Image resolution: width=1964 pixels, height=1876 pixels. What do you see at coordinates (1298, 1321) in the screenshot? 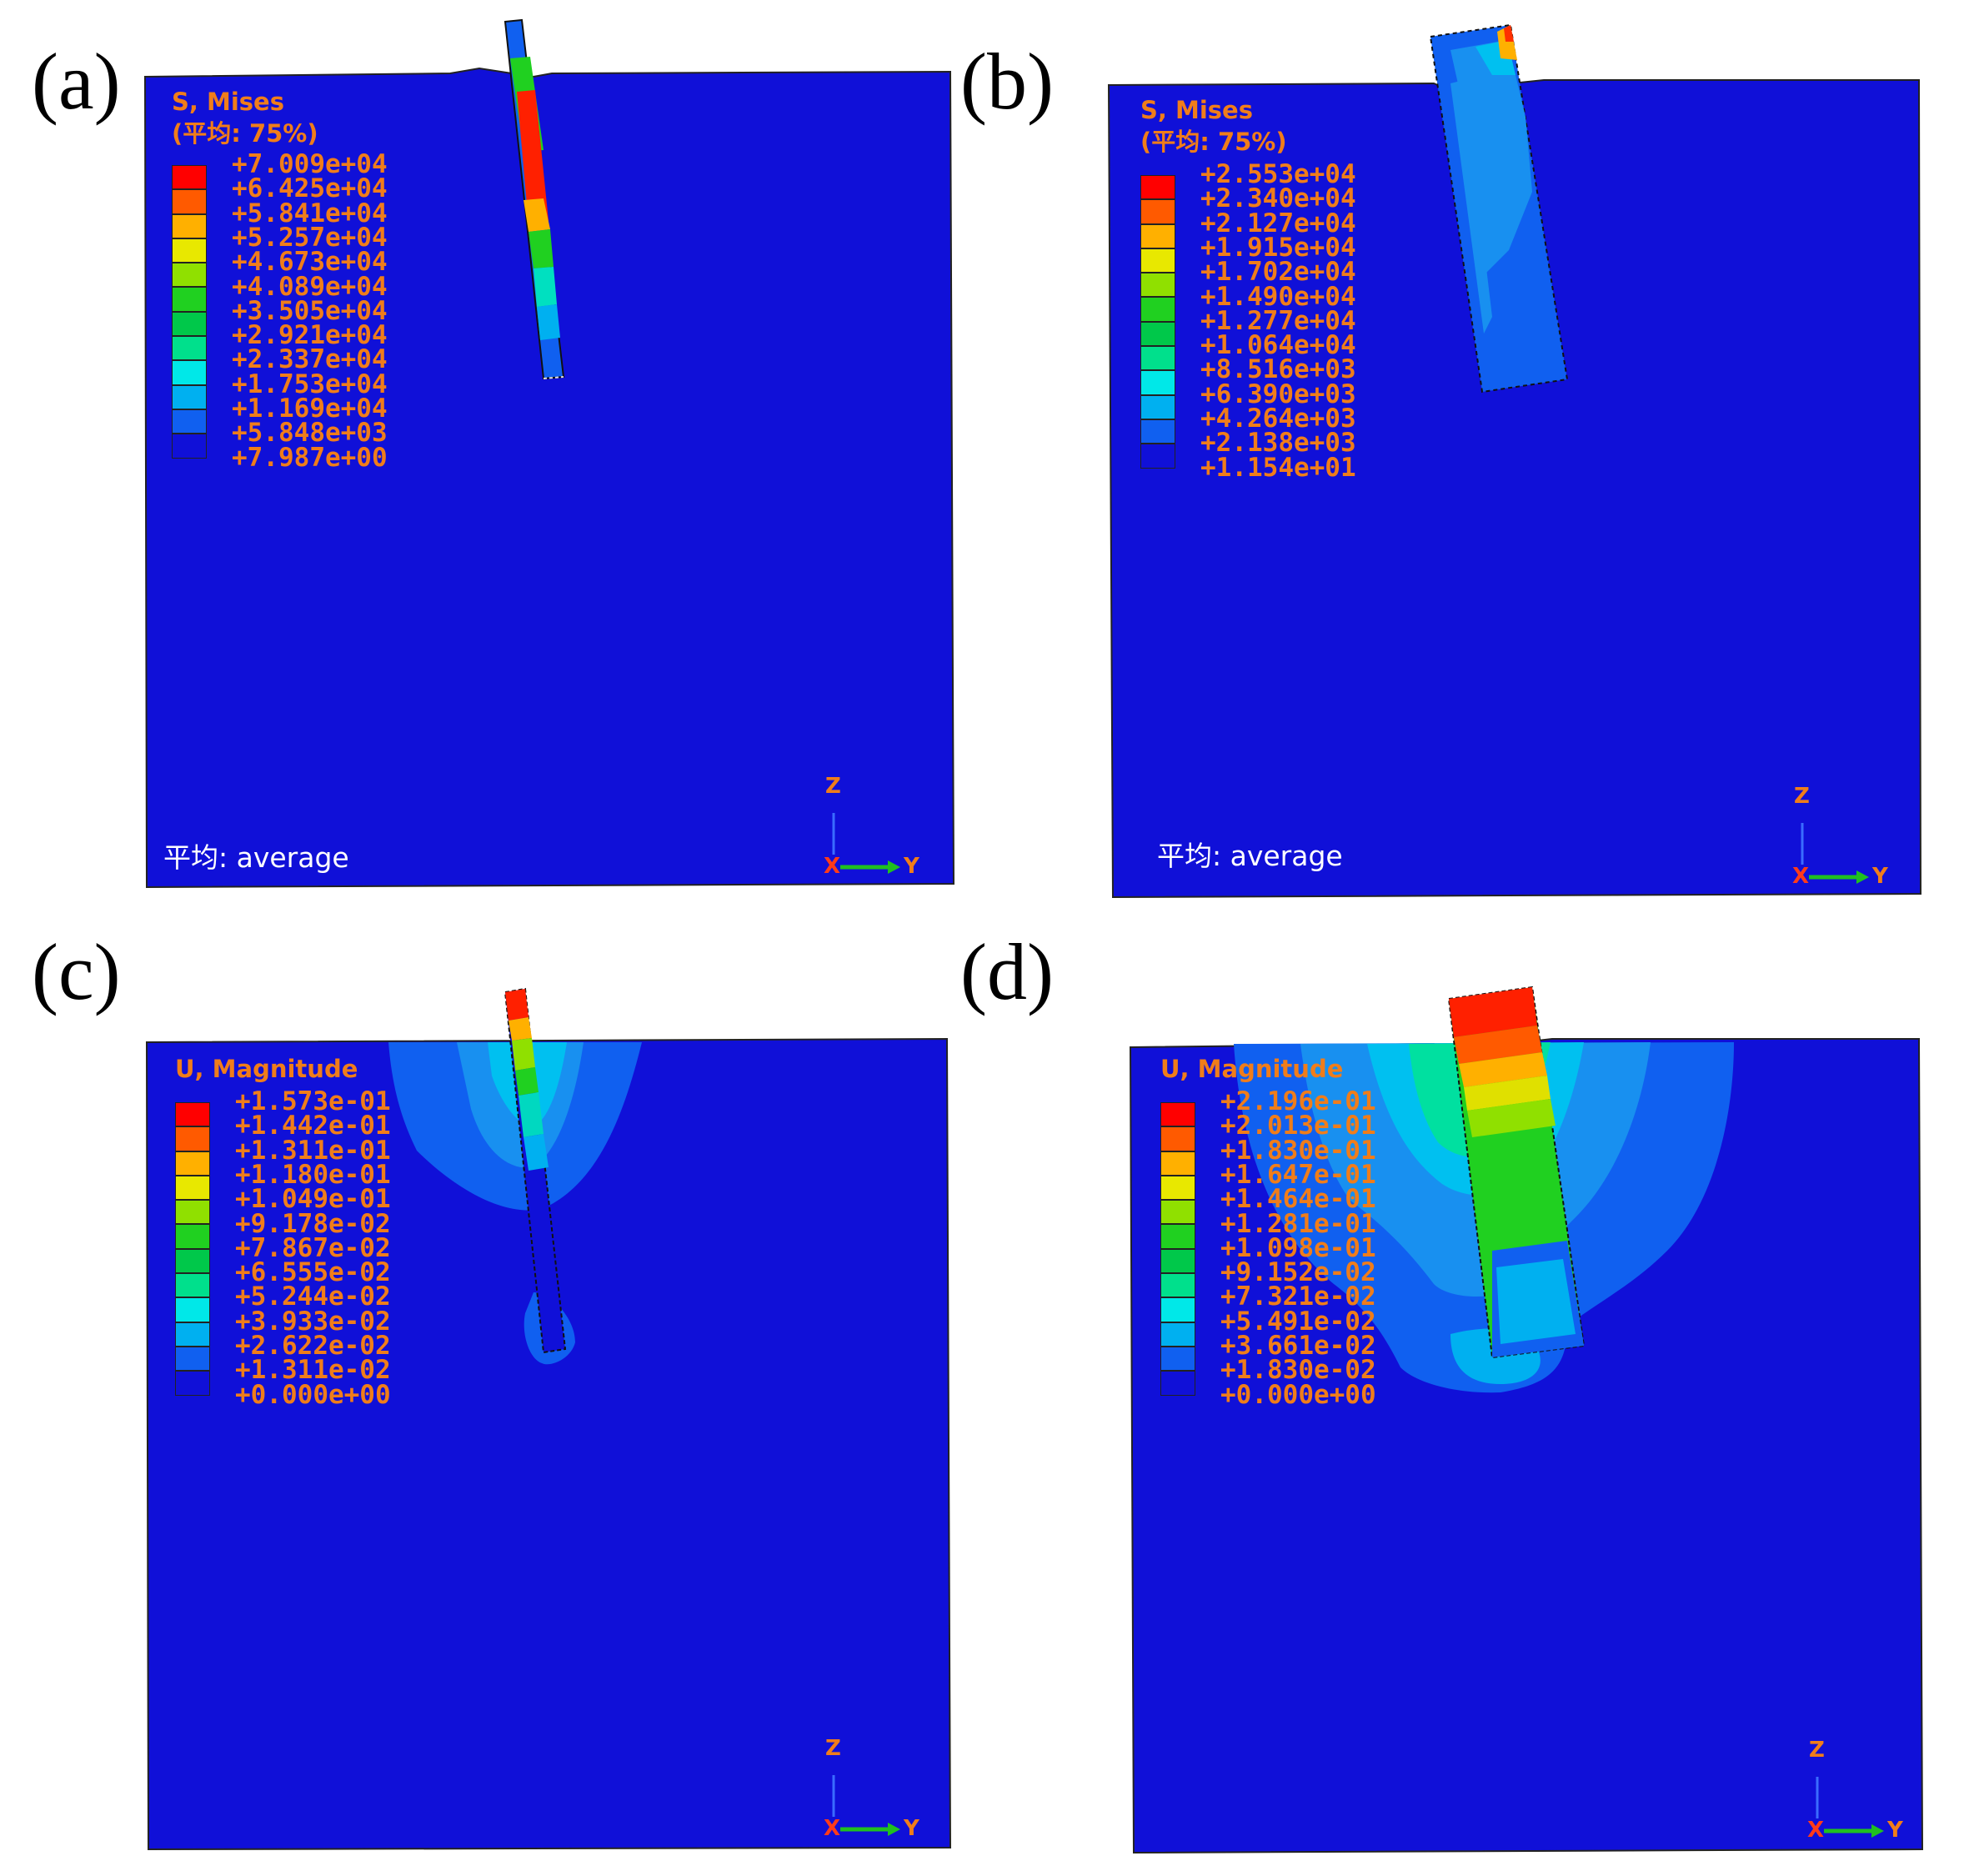
I see `legend-value: +5.491e-02` at bounding box center [1298, 1321].